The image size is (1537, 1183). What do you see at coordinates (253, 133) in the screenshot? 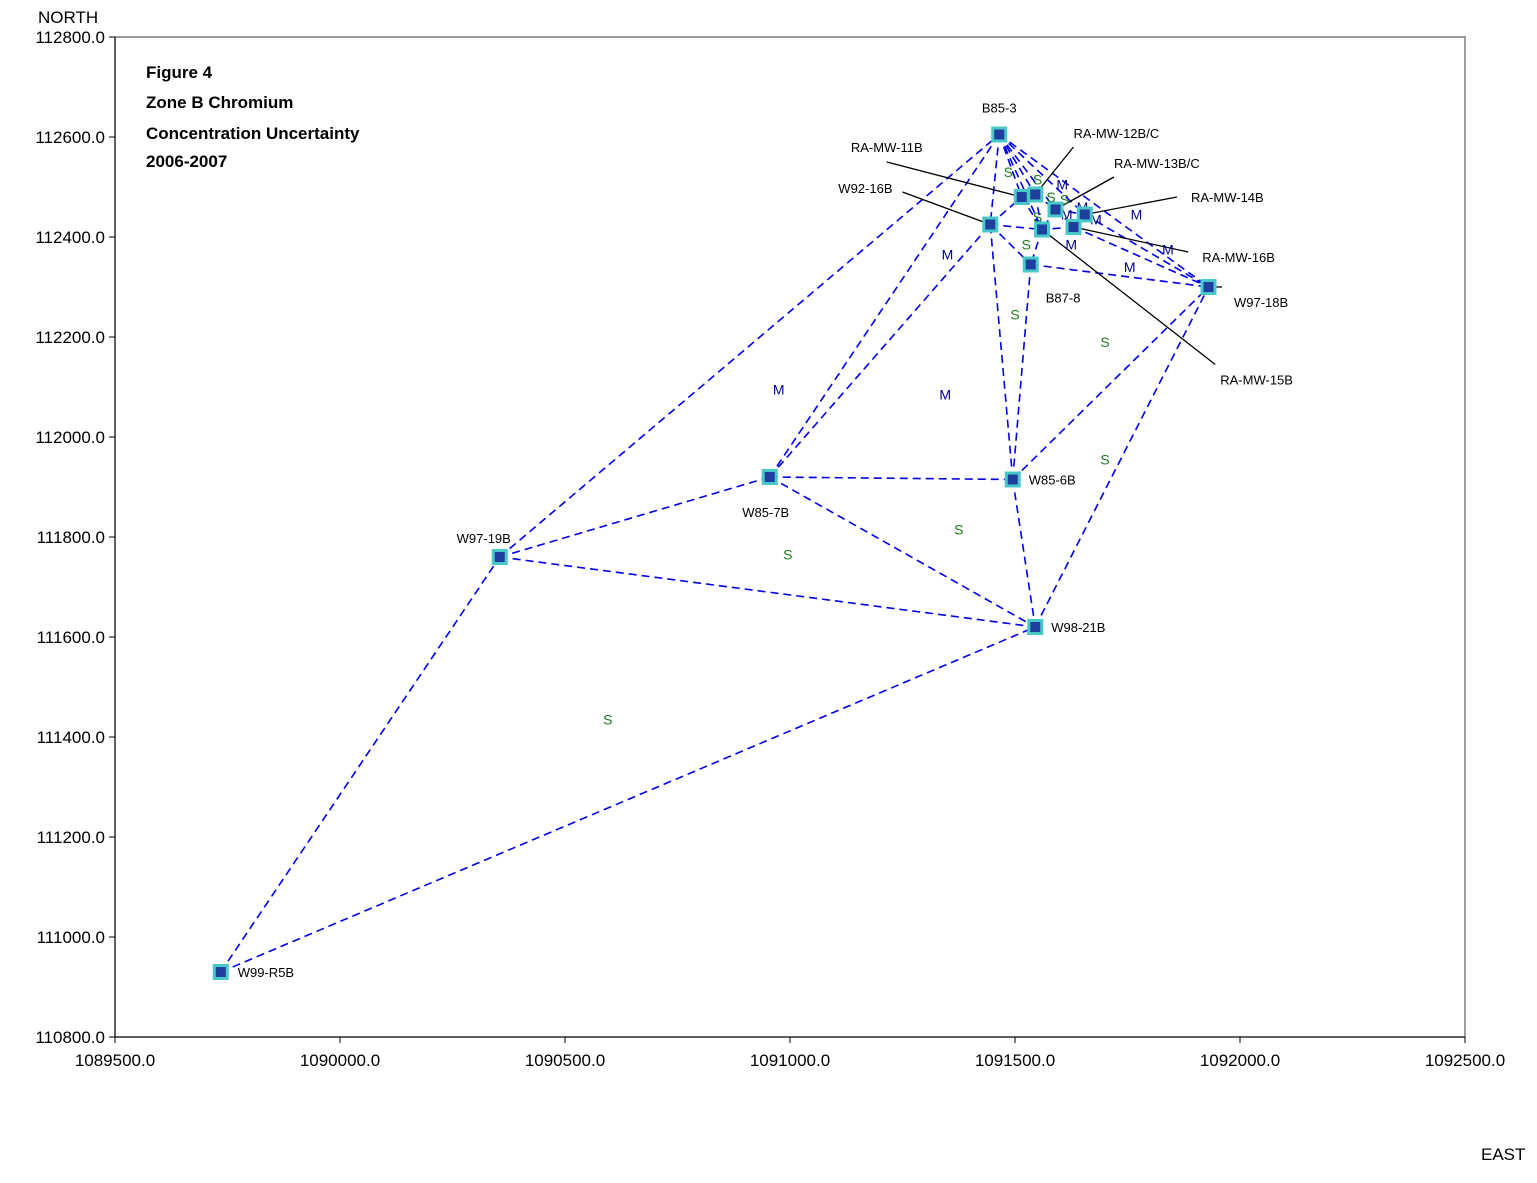
I see `chart-title-line-3: Concentration Uncertainty` at bounding box center [253, 133].